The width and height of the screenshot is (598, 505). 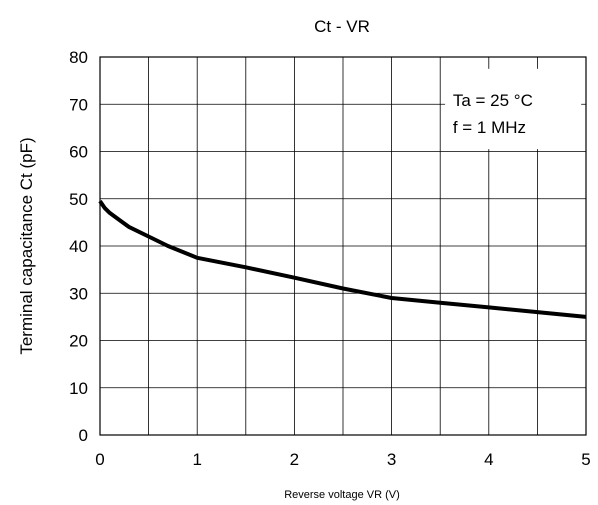 What do you see at coordinates (78, 293) in the screenshot?
I see `y-tick-label: 30` at bounding box center [78, 293].